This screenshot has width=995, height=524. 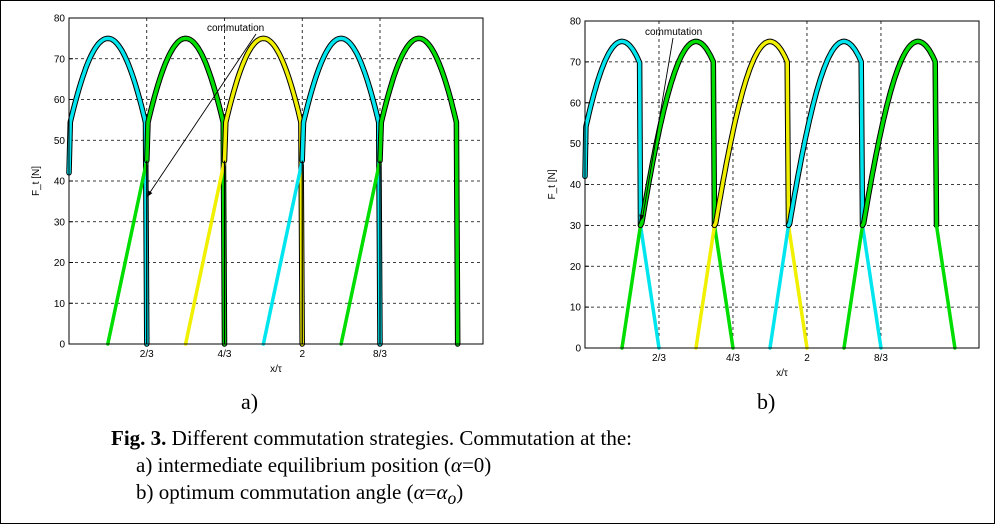 What do you see at coordinates (300, 494) in the screenshot?
I see `caption-item-b: b) optimum commutation angle (α=αo)` at bounding box center [300, 494].